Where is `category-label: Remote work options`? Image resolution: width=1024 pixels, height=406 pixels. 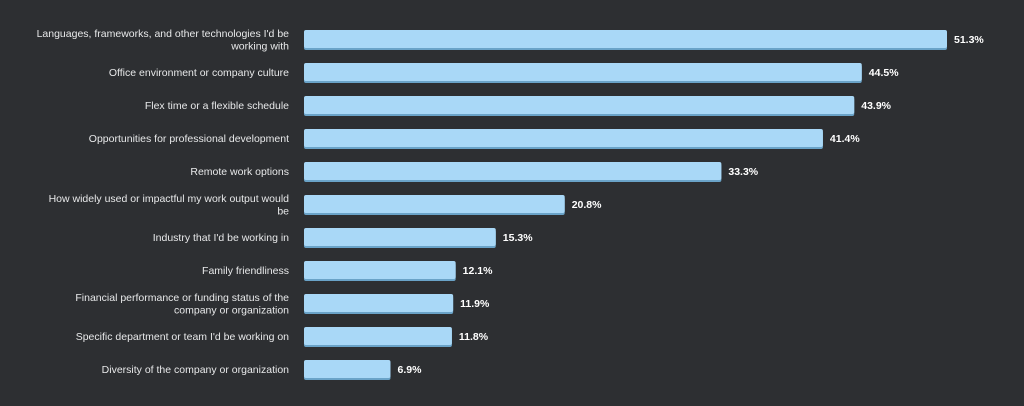
category-label: Remote work options is located at coordinates (239, 172).